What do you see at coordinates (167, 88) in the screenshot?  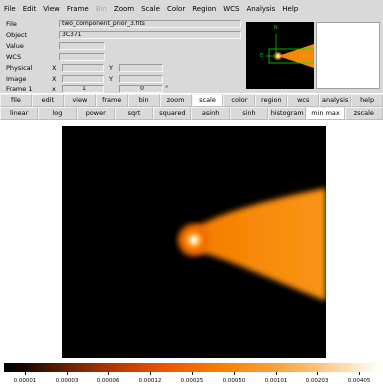 I see `degree-label: °` at bounding box center [167, 88].